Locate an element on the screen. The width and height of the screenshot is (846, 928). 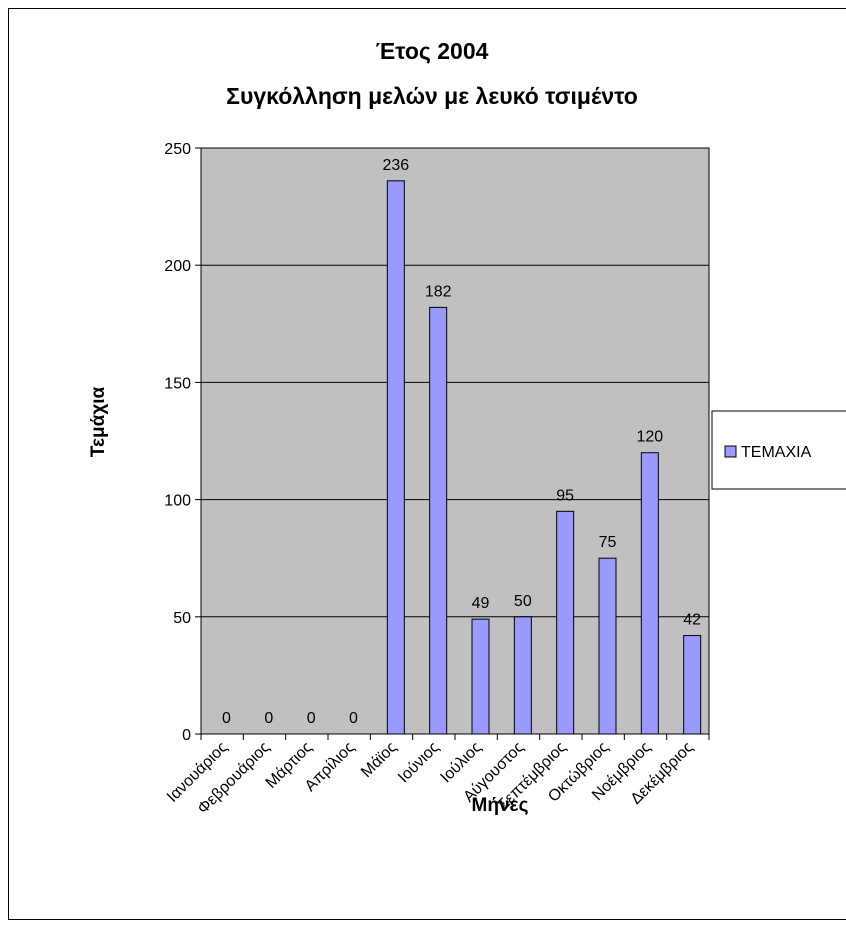
y-tick-label: 100 is located at coordinates (177, 501).